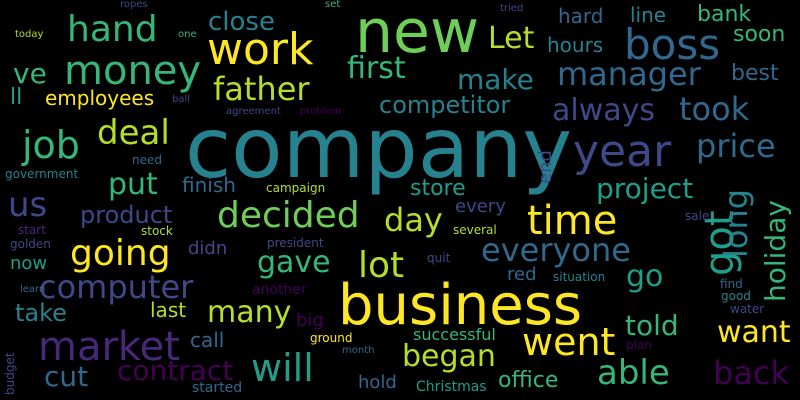 This screenshot has height=400, width=800. I want to click on word-time: time, so click(572, 221).